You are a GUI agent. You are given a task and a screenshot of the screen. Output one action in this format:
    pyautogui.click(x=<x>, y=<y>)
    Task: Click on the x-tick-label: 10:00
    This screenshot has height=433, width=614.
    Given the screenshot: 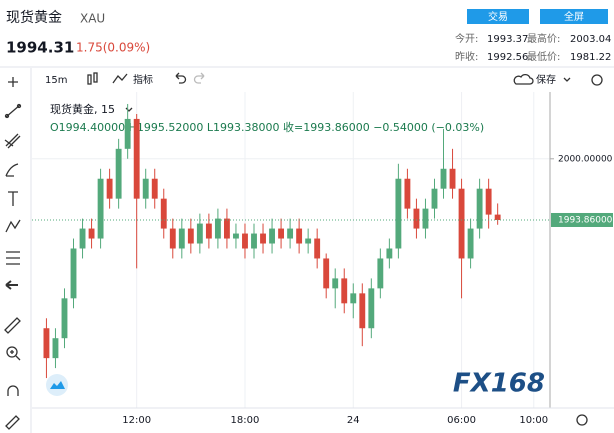 What is the action you would take?
    pyautogui.click(x=533, y=420)
    